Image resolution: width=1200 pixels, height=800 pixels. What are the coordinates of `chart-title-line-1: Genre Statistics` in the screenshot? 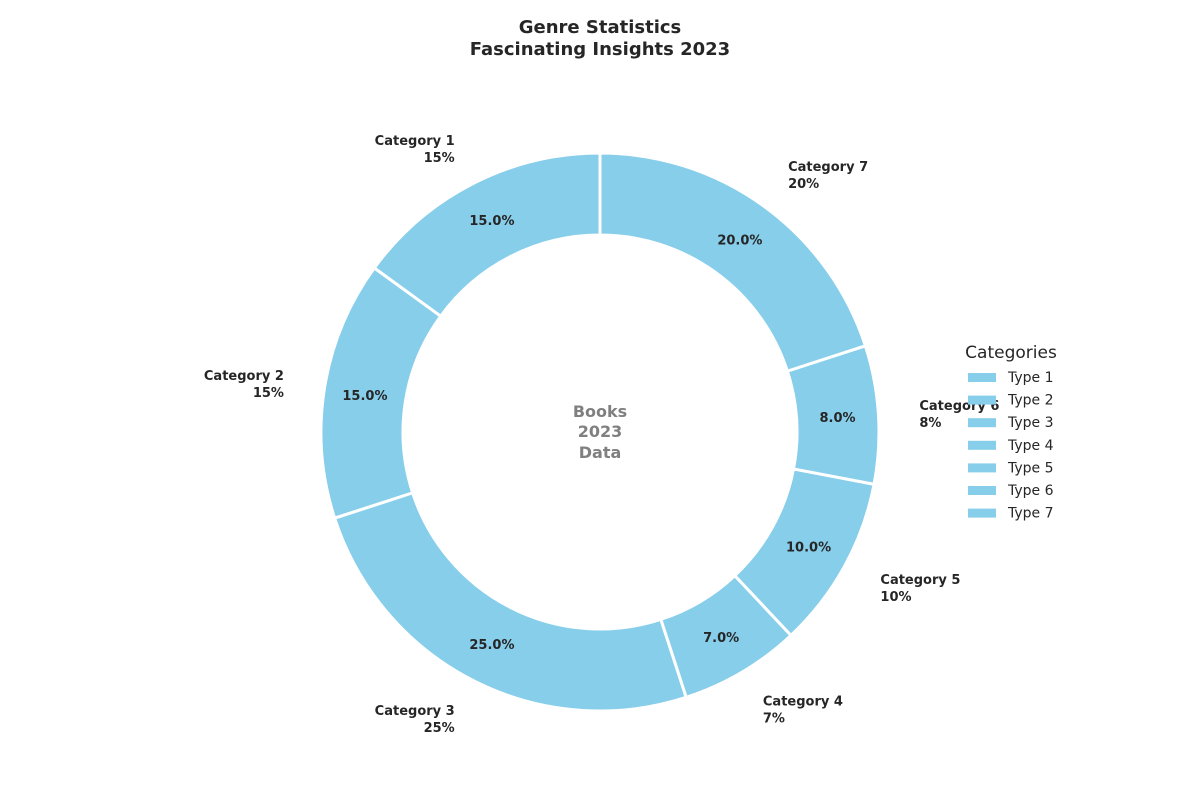 It's located at (600, 27).